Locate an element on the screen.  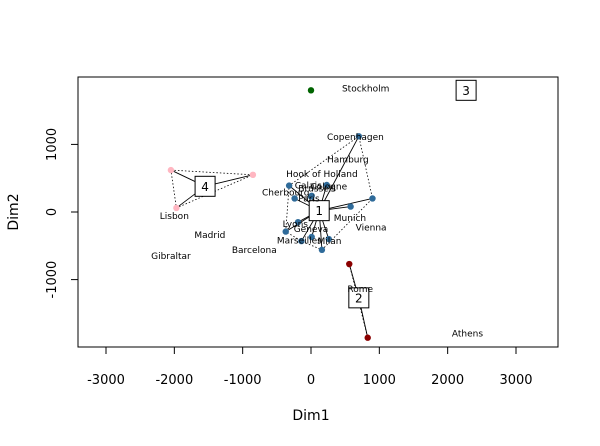
city-label: Hook of Holland is located at coordinates (322, 175).